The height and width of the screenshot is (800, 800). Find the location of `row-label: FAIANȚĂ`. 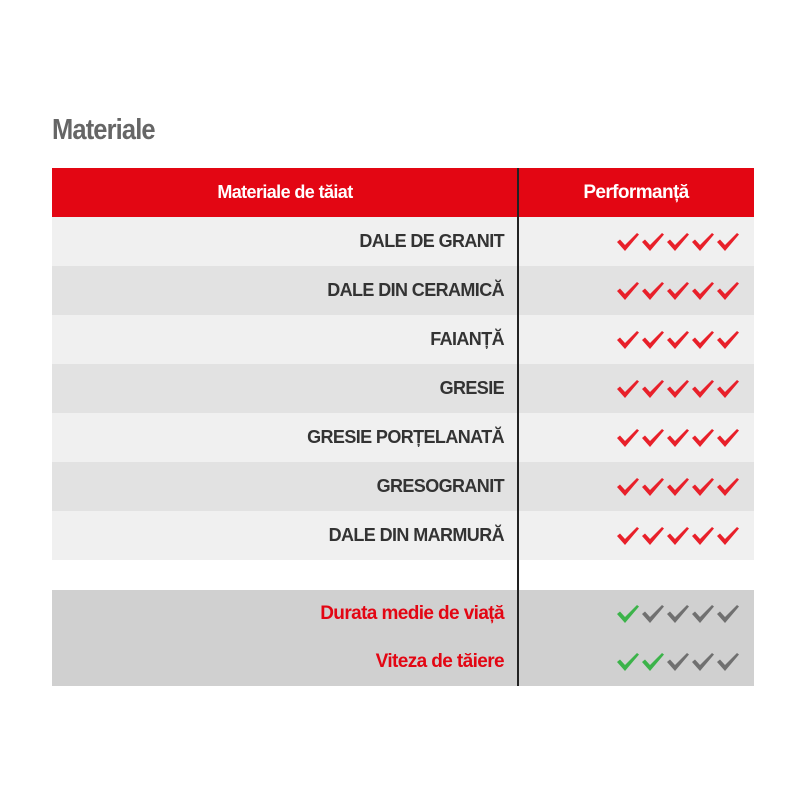

row-label: FAIANȚĂ is located at coordinates (467, 339).